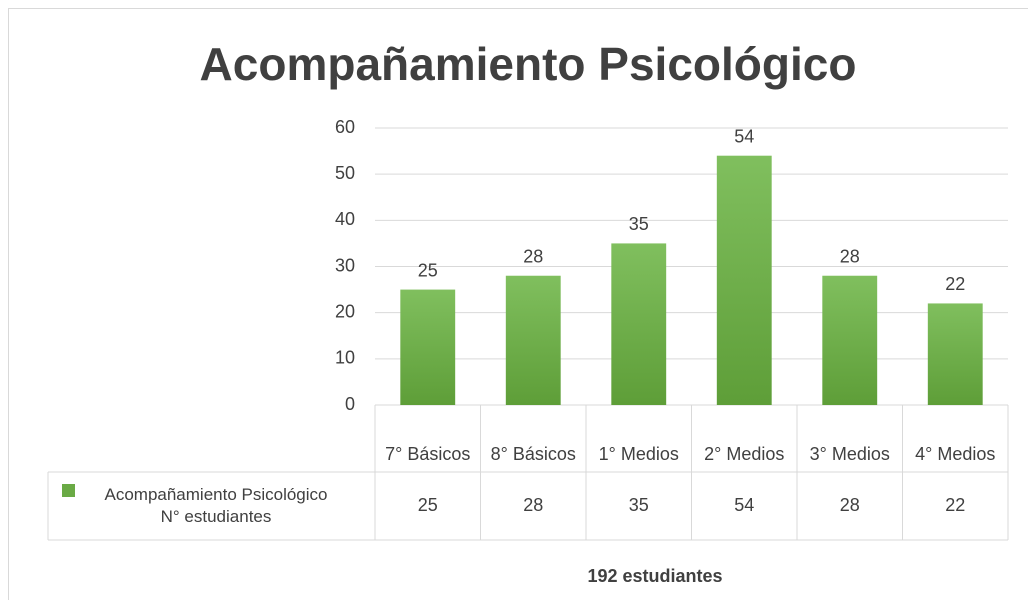 This screenshot has height=600, width=1028. Describe the element at coordinates (744, 505) in the screenshot. I see `table-value: 54` at that location.